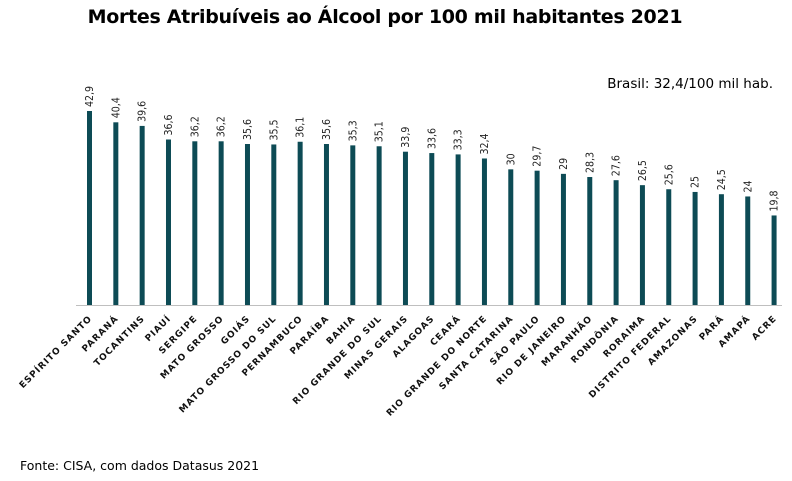 Image resolution: width=792 pixels, height=481 pixels. Describe the element at coordinates (564, 164) in the screenshot. I see `bar-value-label: 29` at that location.